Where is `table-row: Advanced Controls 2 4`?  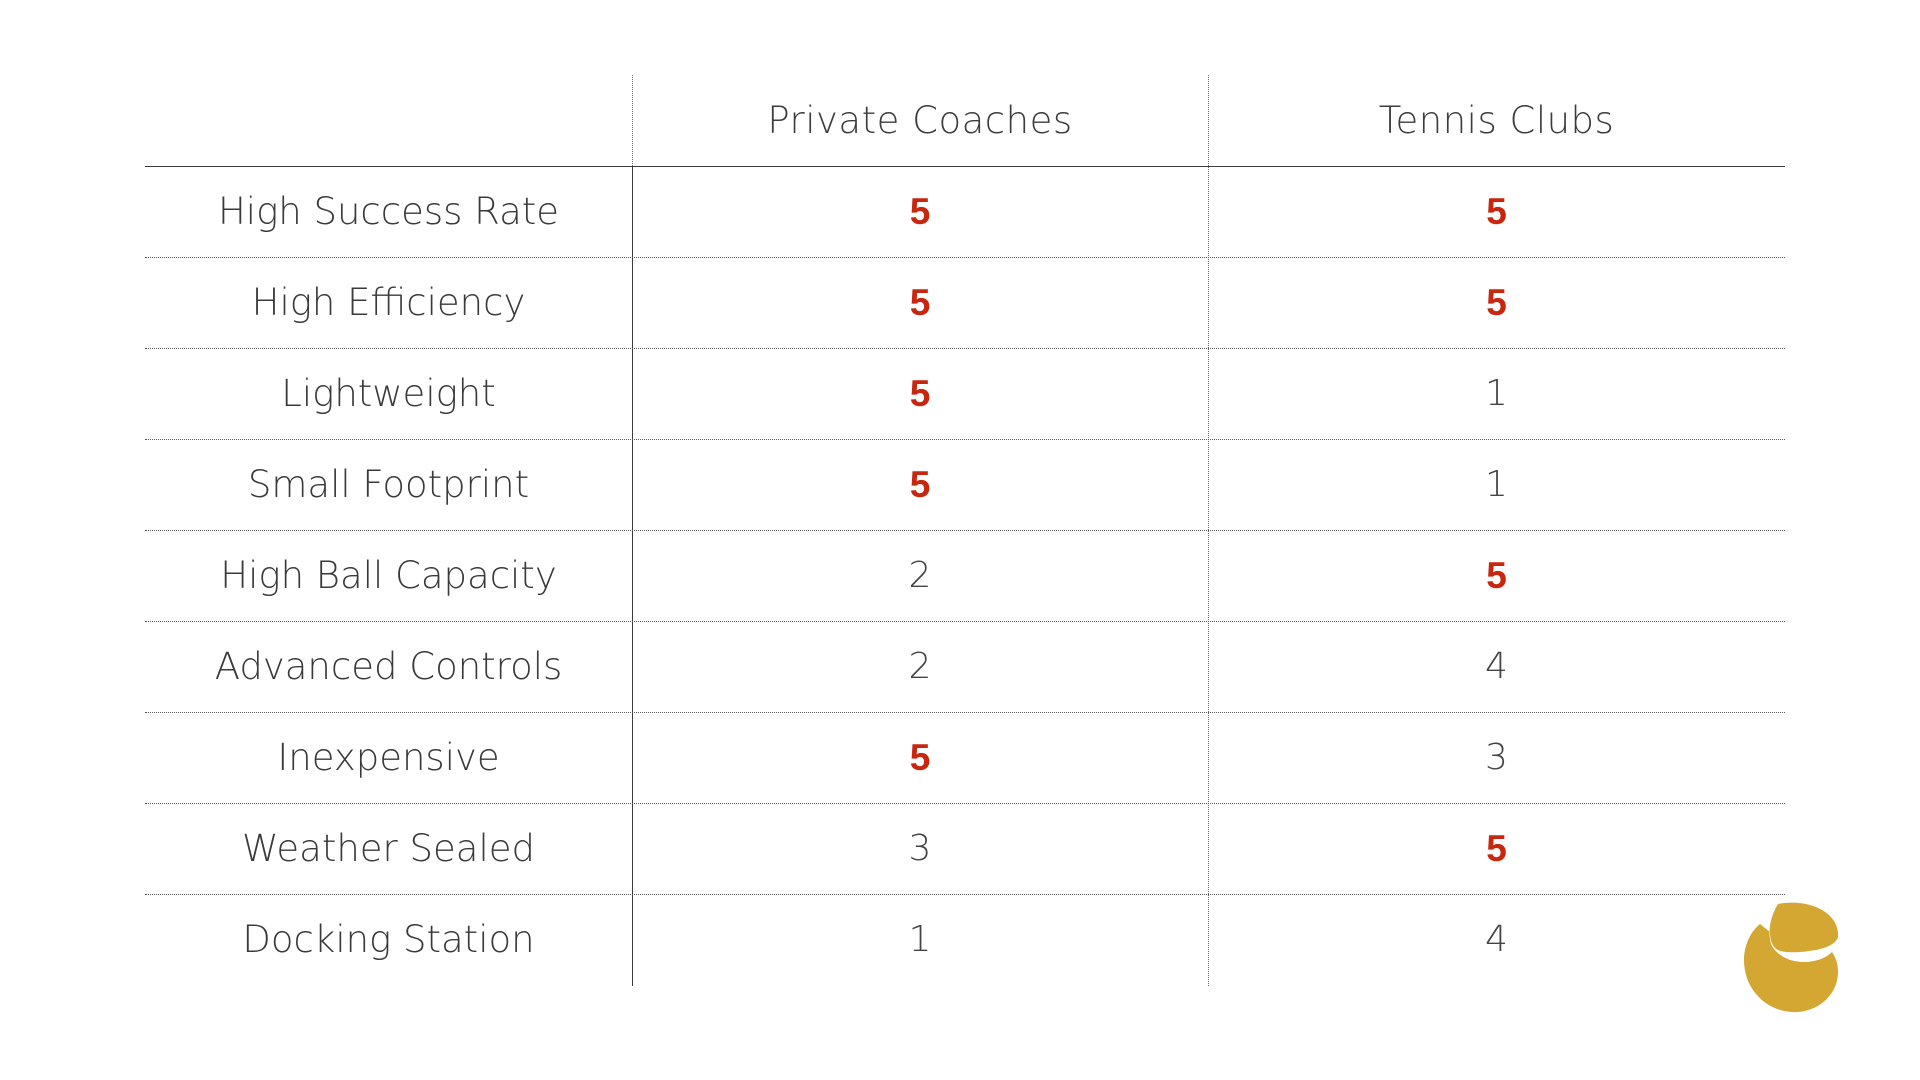 table-row: Advanced Controls 2 4 is located at coordinates (965, 666).